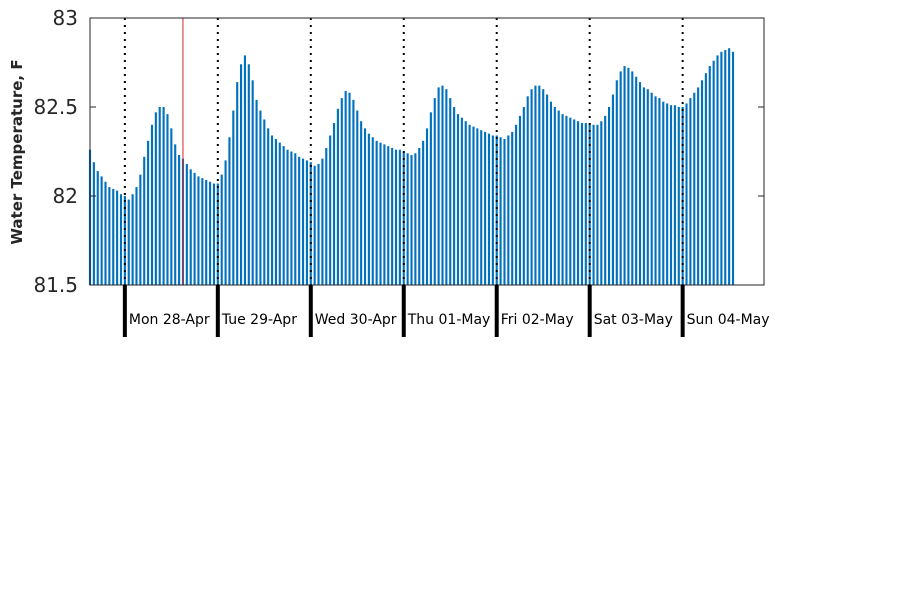 The height and width of the screenshot is (604, 900). What do you see at coordinates (633, 320) in the screenshot?
I see `day-label: Sat 03-May` at bounding box center [633, 320].